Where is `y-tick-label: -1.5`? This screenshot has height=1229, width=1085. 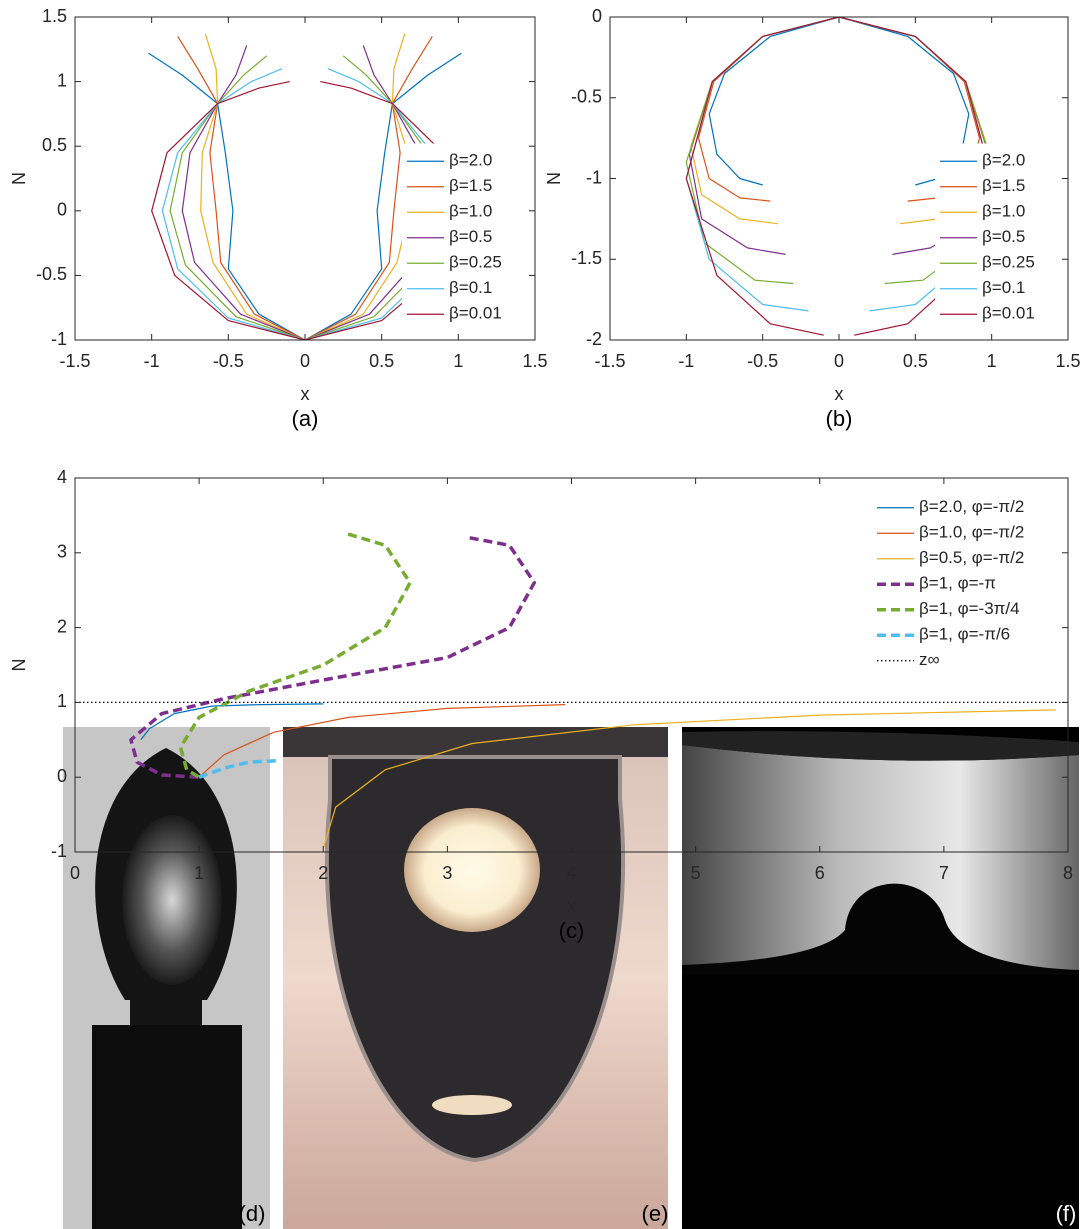
y-tick-label: -1.5 is located at coordinates (586, 258).